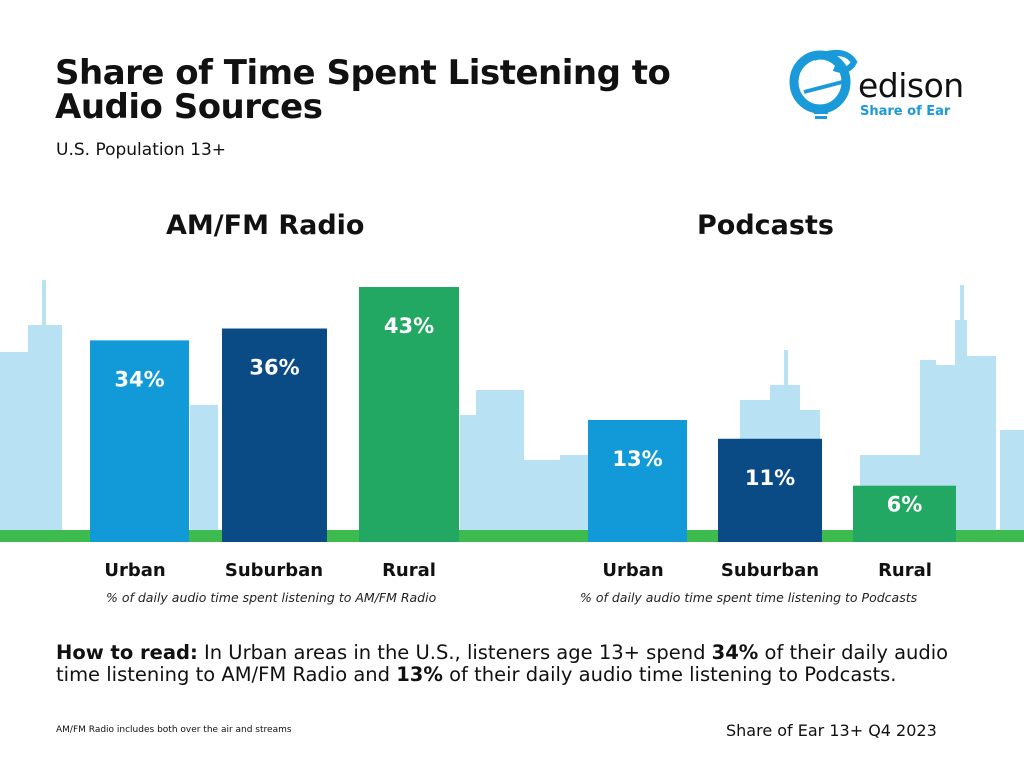 Image resolution: width=1024 pixels, height=768 pixels. I want to click on logo-wordmark: edison, so click(911, 85).